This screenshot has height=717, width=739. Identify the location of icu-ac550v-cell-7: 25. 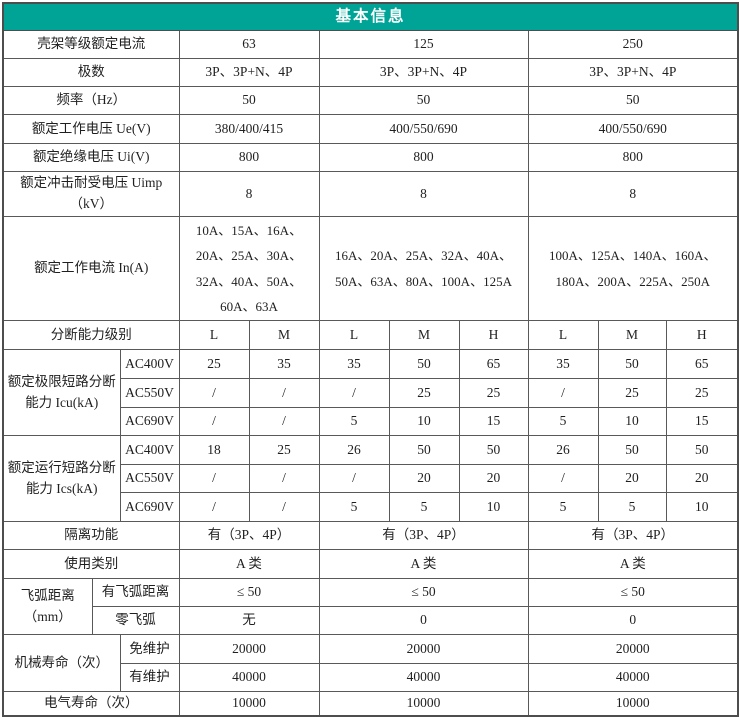
(632, 393).